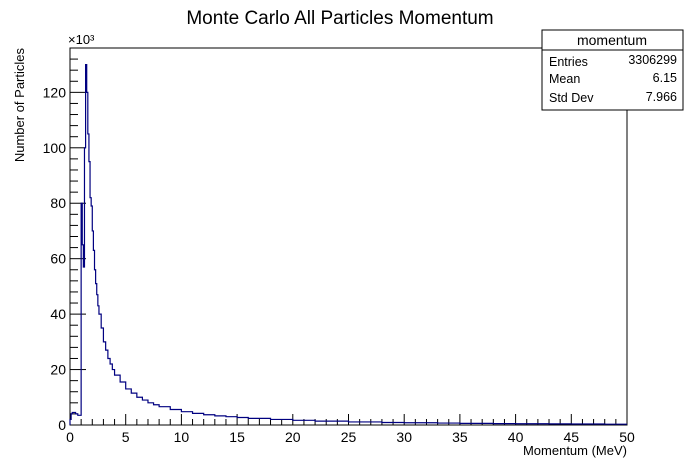  I want to click on y-tick-label: 80, so click(58, 203).